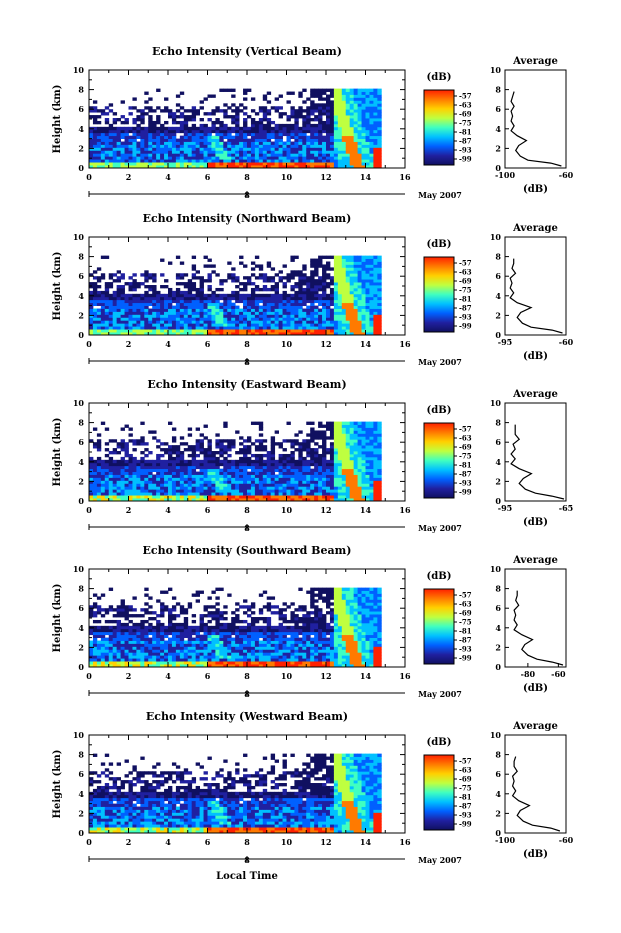  I want to click on x-tick-label: 10, so click(287, 510).